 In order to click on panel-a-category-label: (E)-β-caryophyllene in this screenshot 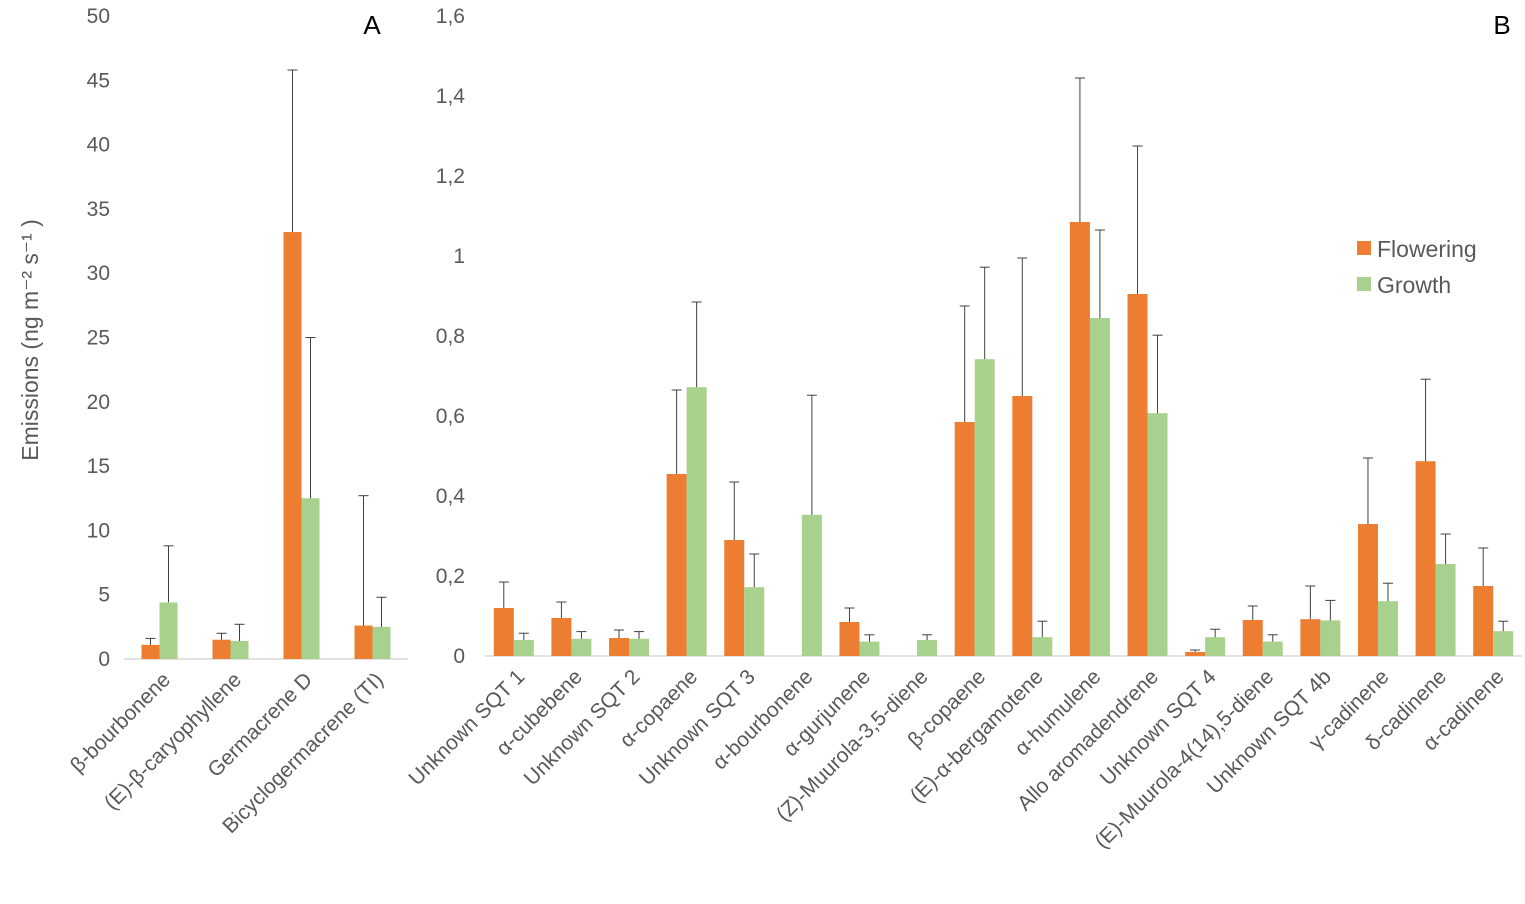, I will do `click(173, 741)`.